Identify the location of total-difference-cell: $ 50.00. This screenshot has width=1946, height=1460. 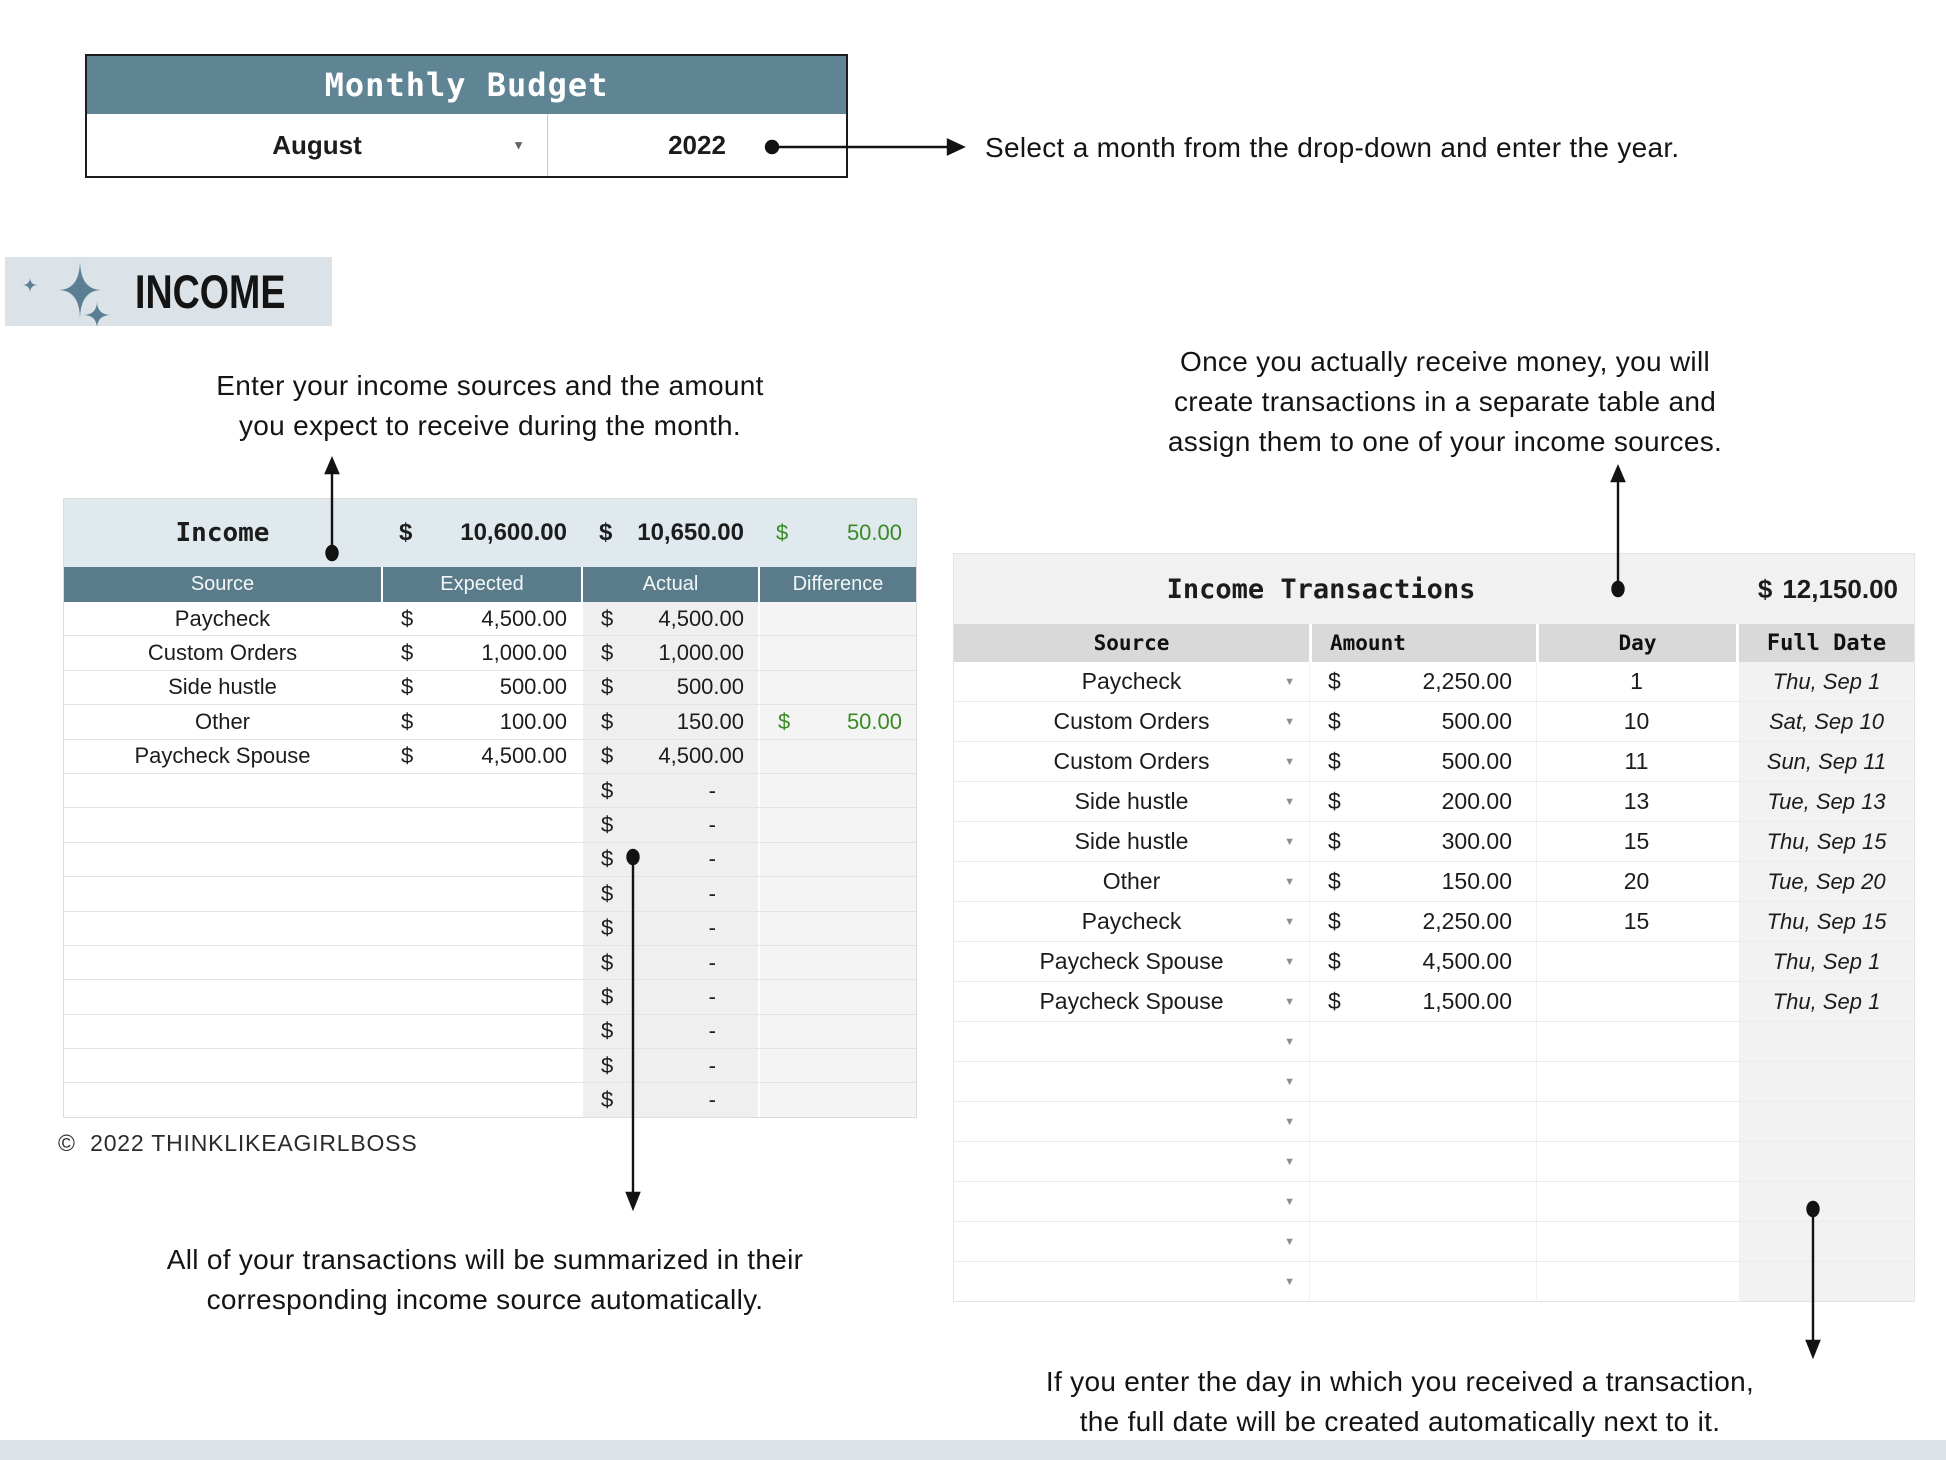
(839, 532).